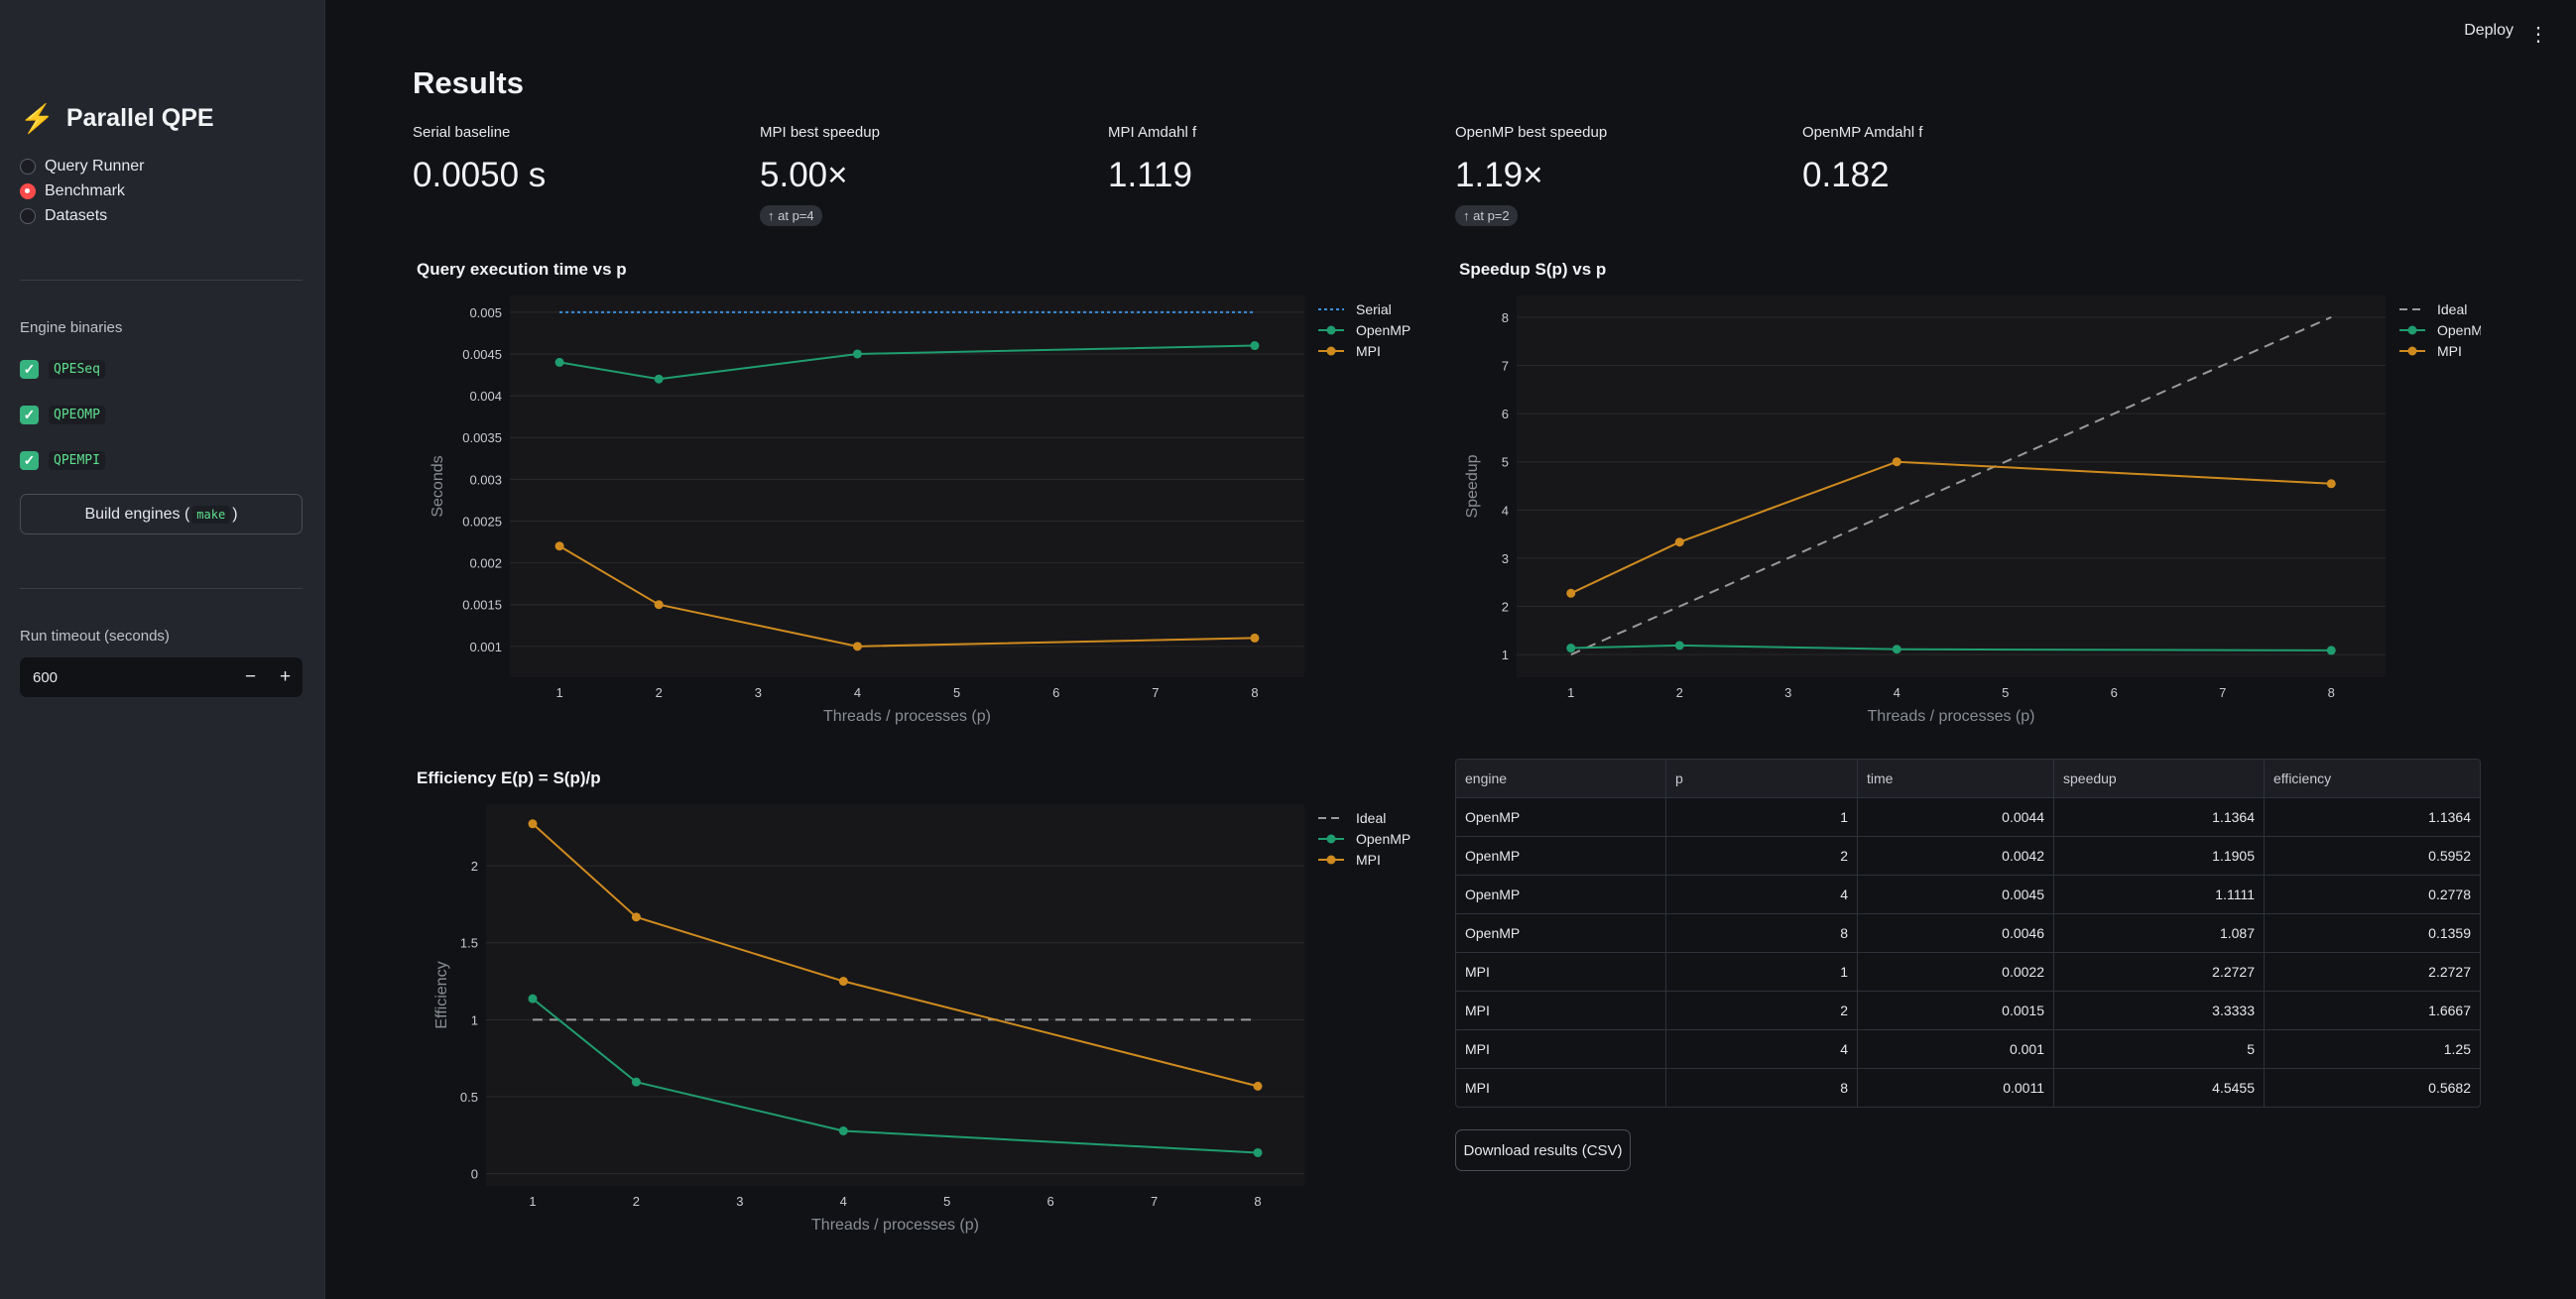 Image resolution: width=2576 pixels, height=1299 pixels. What do you see at coordinates (1499, 175) in the screenshot?
I see `metric-value: 1.19×` at bounding box center [1499, 175].